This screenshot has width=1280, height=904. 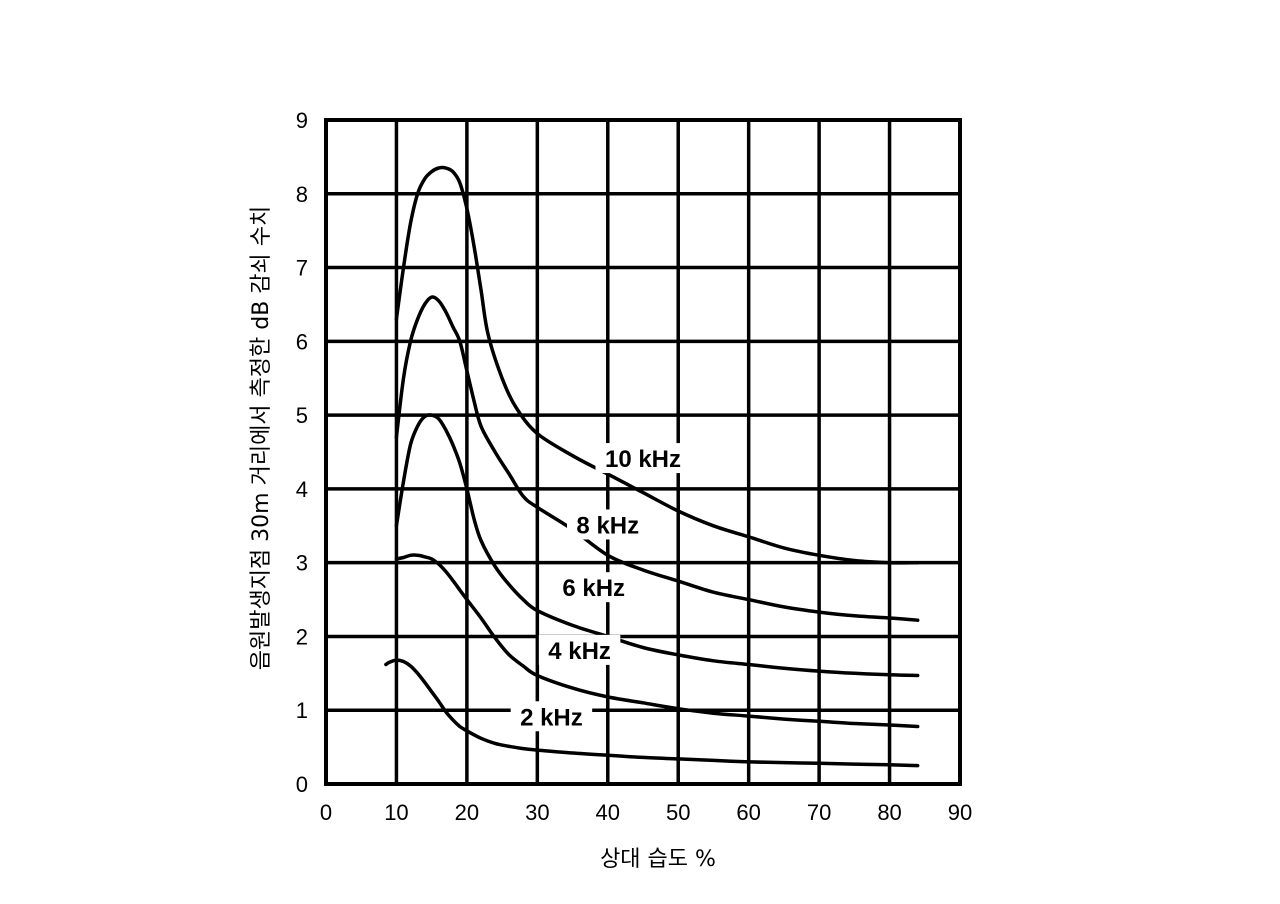 What do you see at coordinates (302, 268) in the screenshot?
I see `y-tick-label: 7` at bounding box center [302, 268].